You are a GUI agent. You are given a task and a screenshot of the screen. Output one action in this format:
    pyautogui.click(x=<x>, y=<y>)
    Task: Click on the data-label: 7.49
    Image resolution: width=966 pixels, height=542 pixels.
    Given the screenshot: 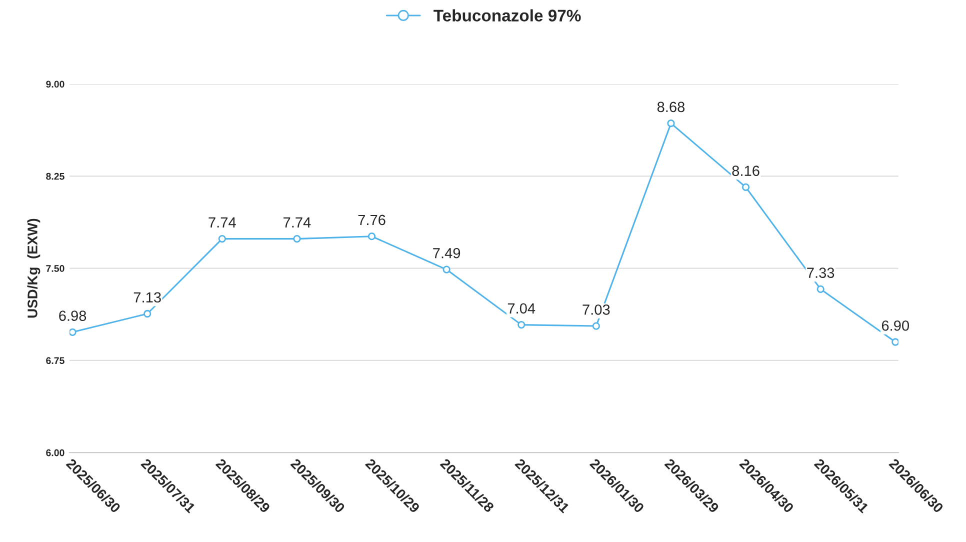 What is the action you would take?
    pyautogui.click(x=446, y=253)
    